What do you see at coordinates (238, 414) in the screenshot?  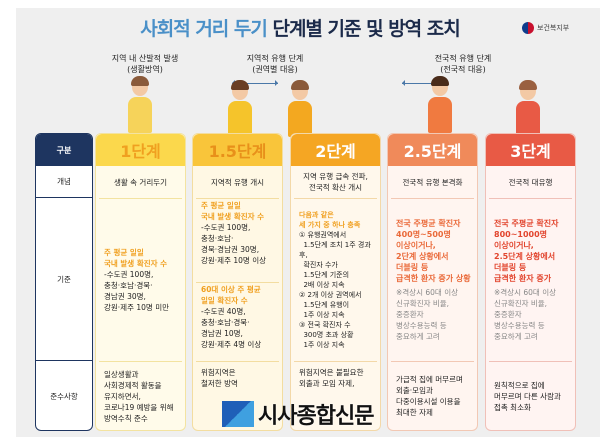 I see `newspaper-logo-icon` at bounding box center [238, 414].